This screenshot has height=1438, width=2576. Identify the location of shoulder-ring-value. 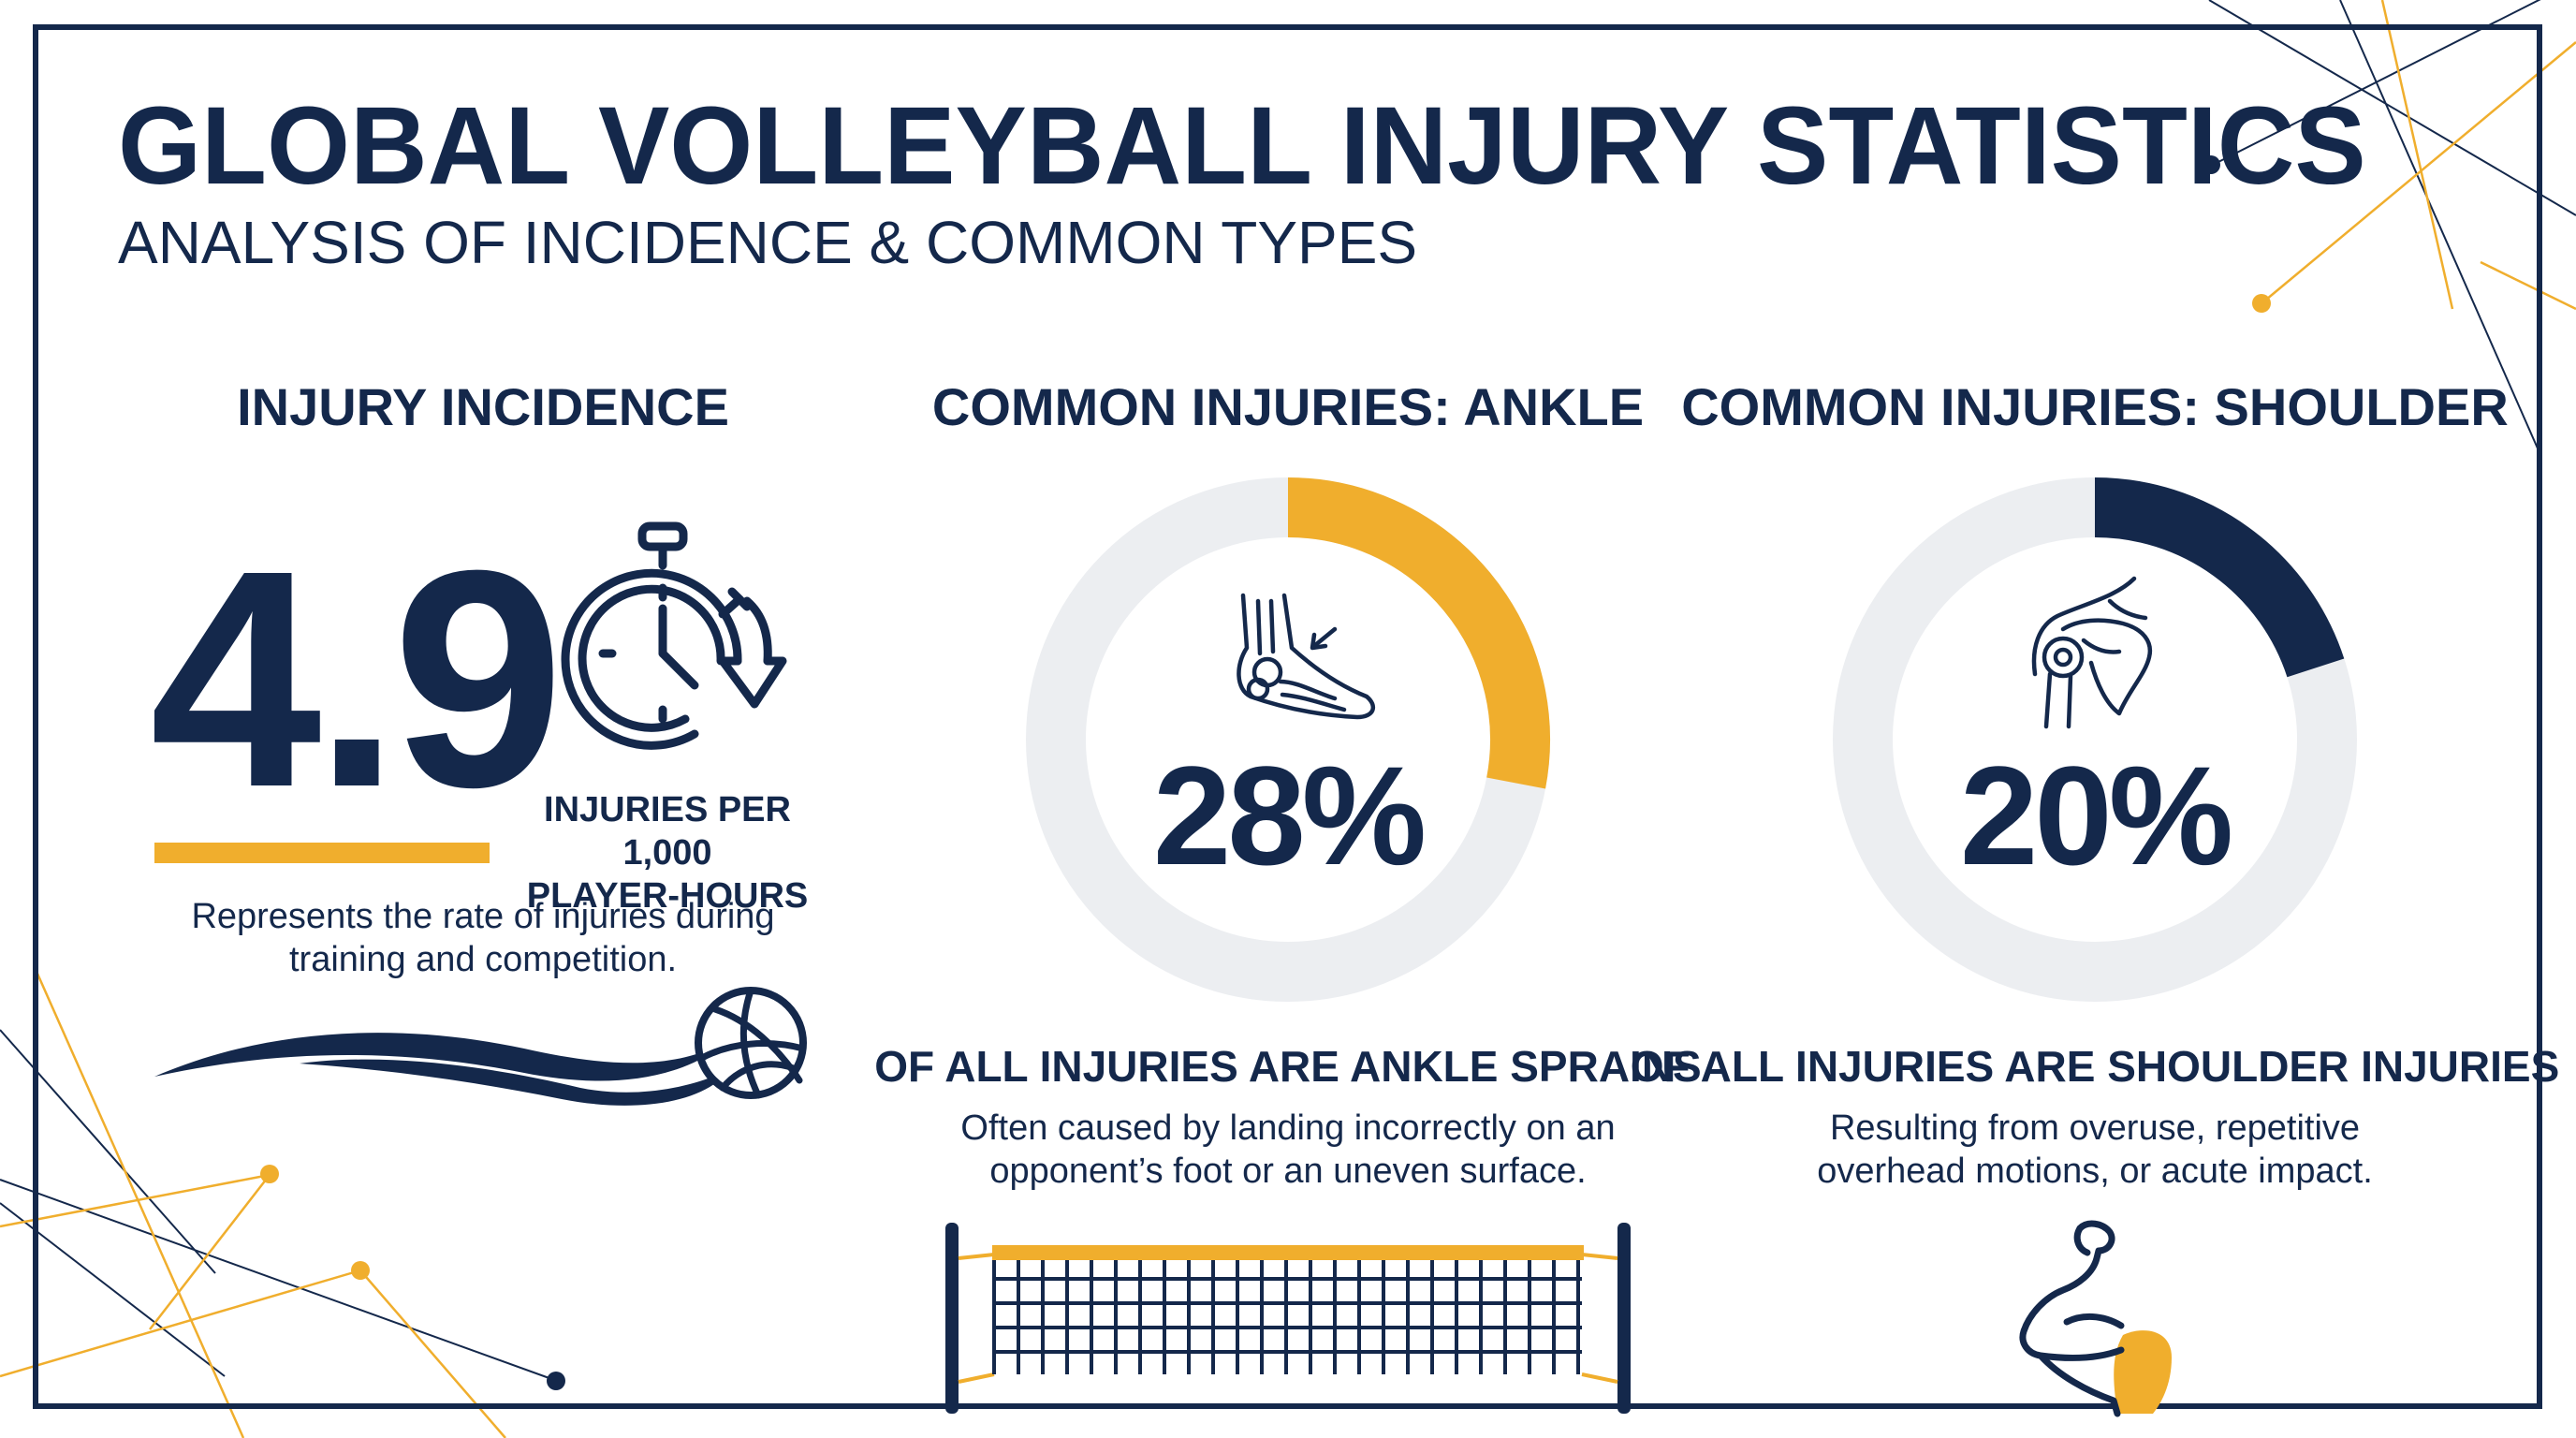
(2219, 577).